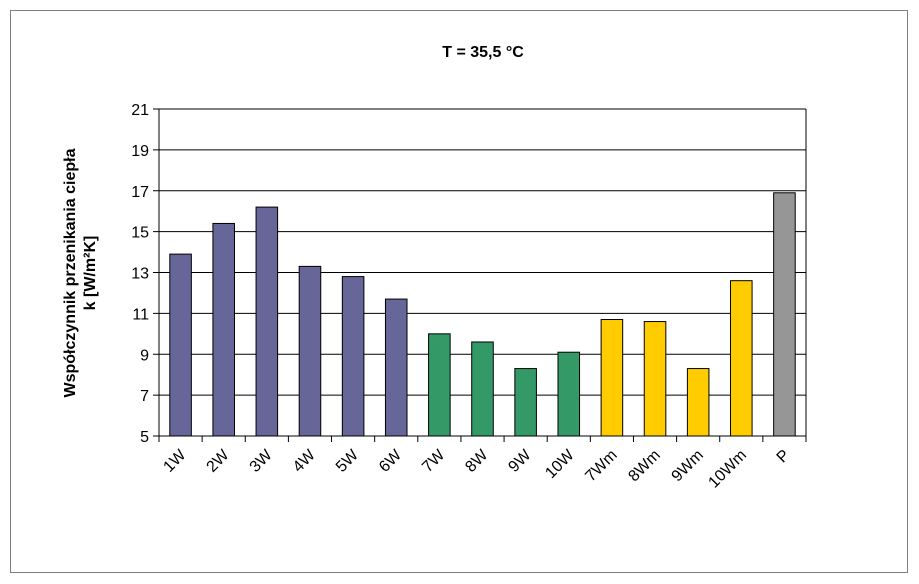  What do you see at coordinates (219, 461) in the screenshot?
I see `x-tick-label-2W: 2W` at bounding box center [219, 461].